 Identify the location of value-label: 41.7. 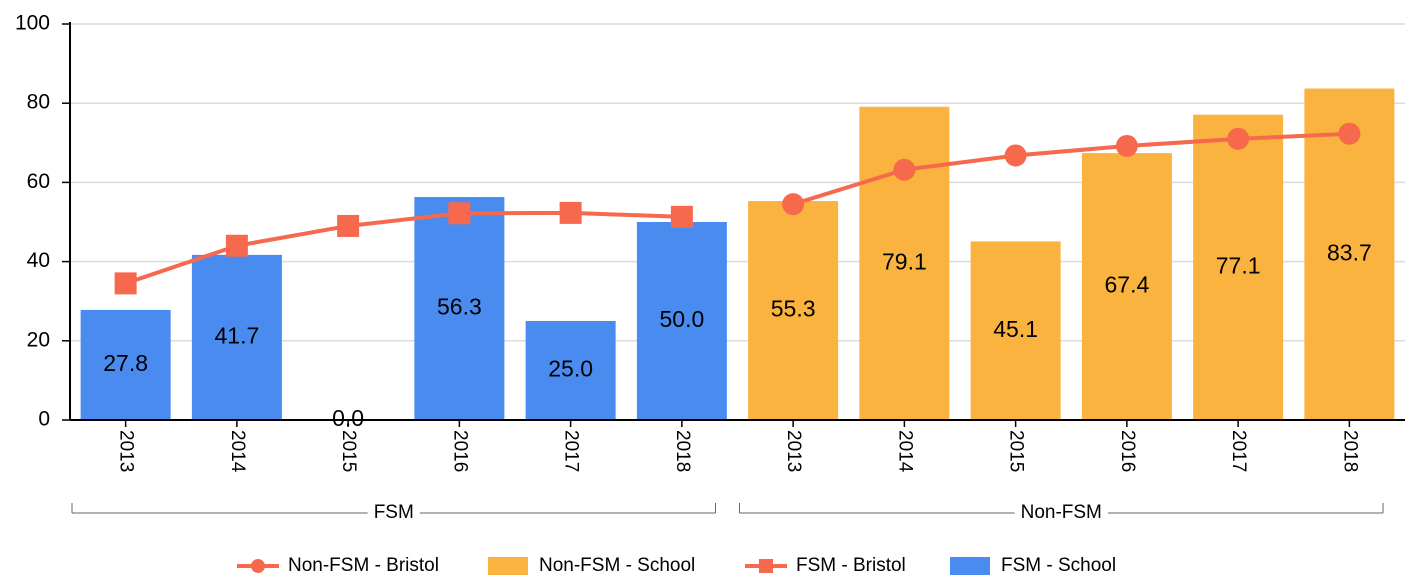
(236, 336).